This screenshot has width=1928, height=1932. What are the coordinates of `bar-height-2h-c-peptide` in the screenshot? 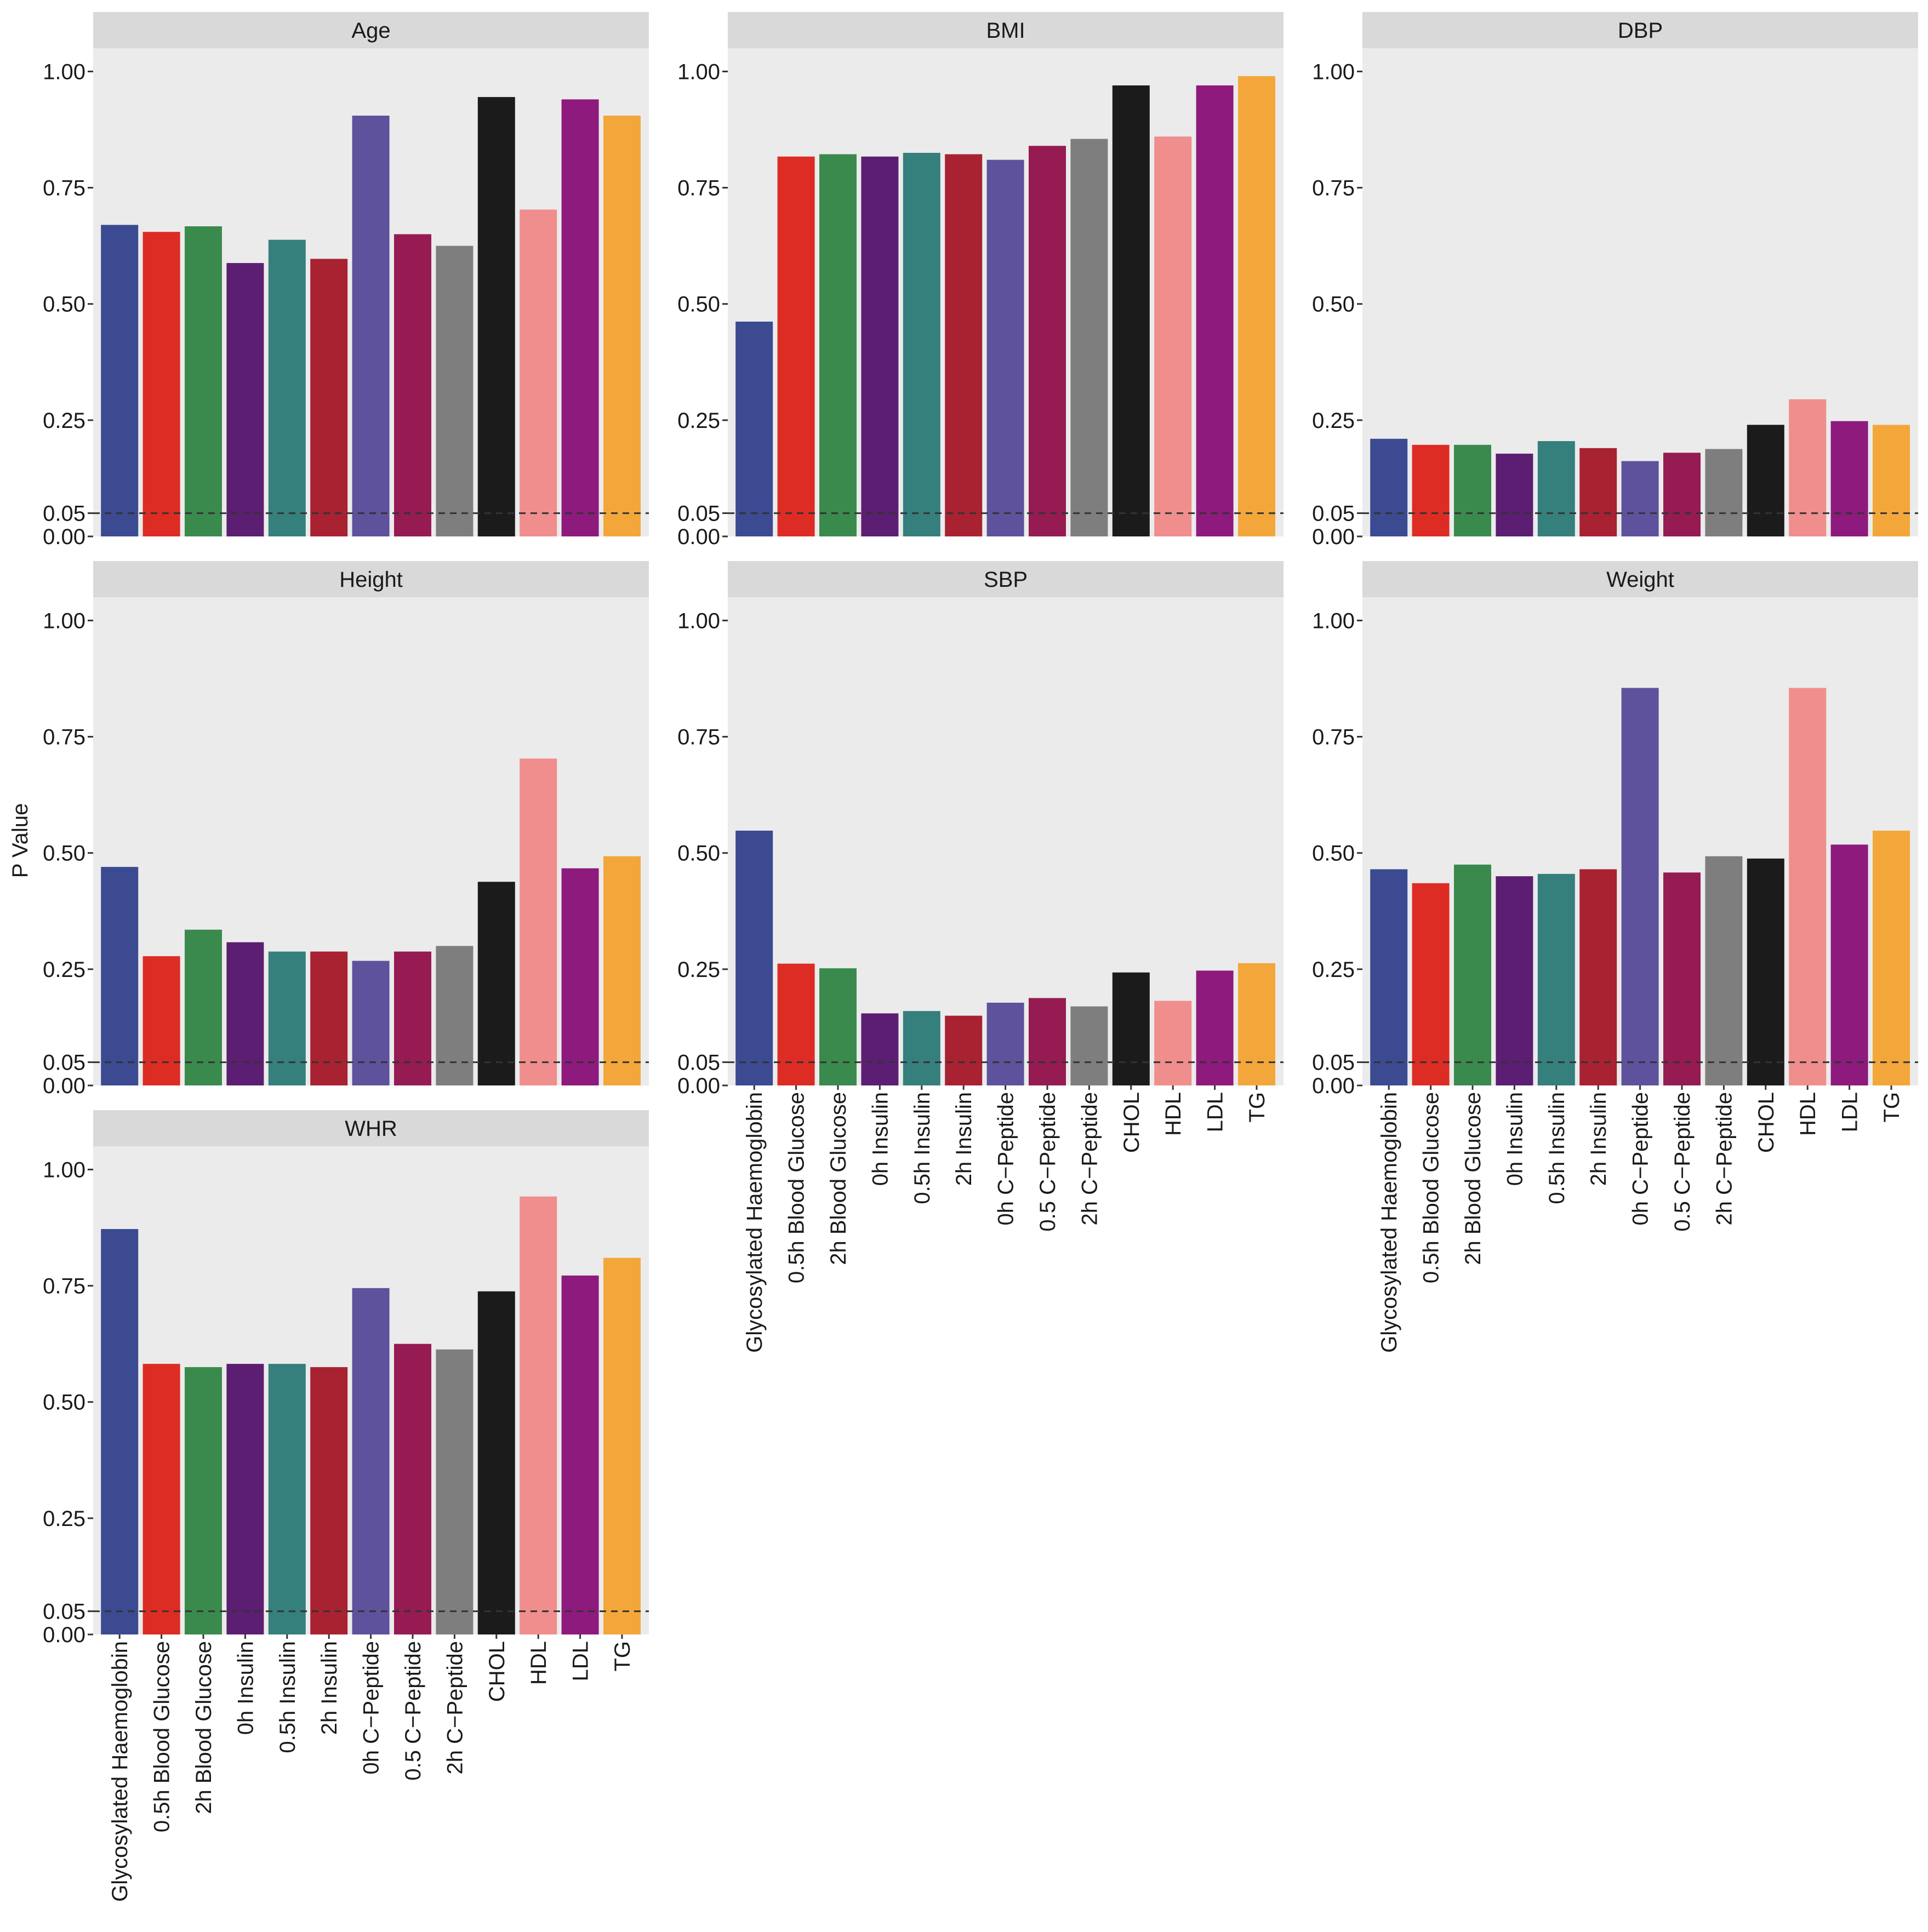 It's located at (455, 1015).